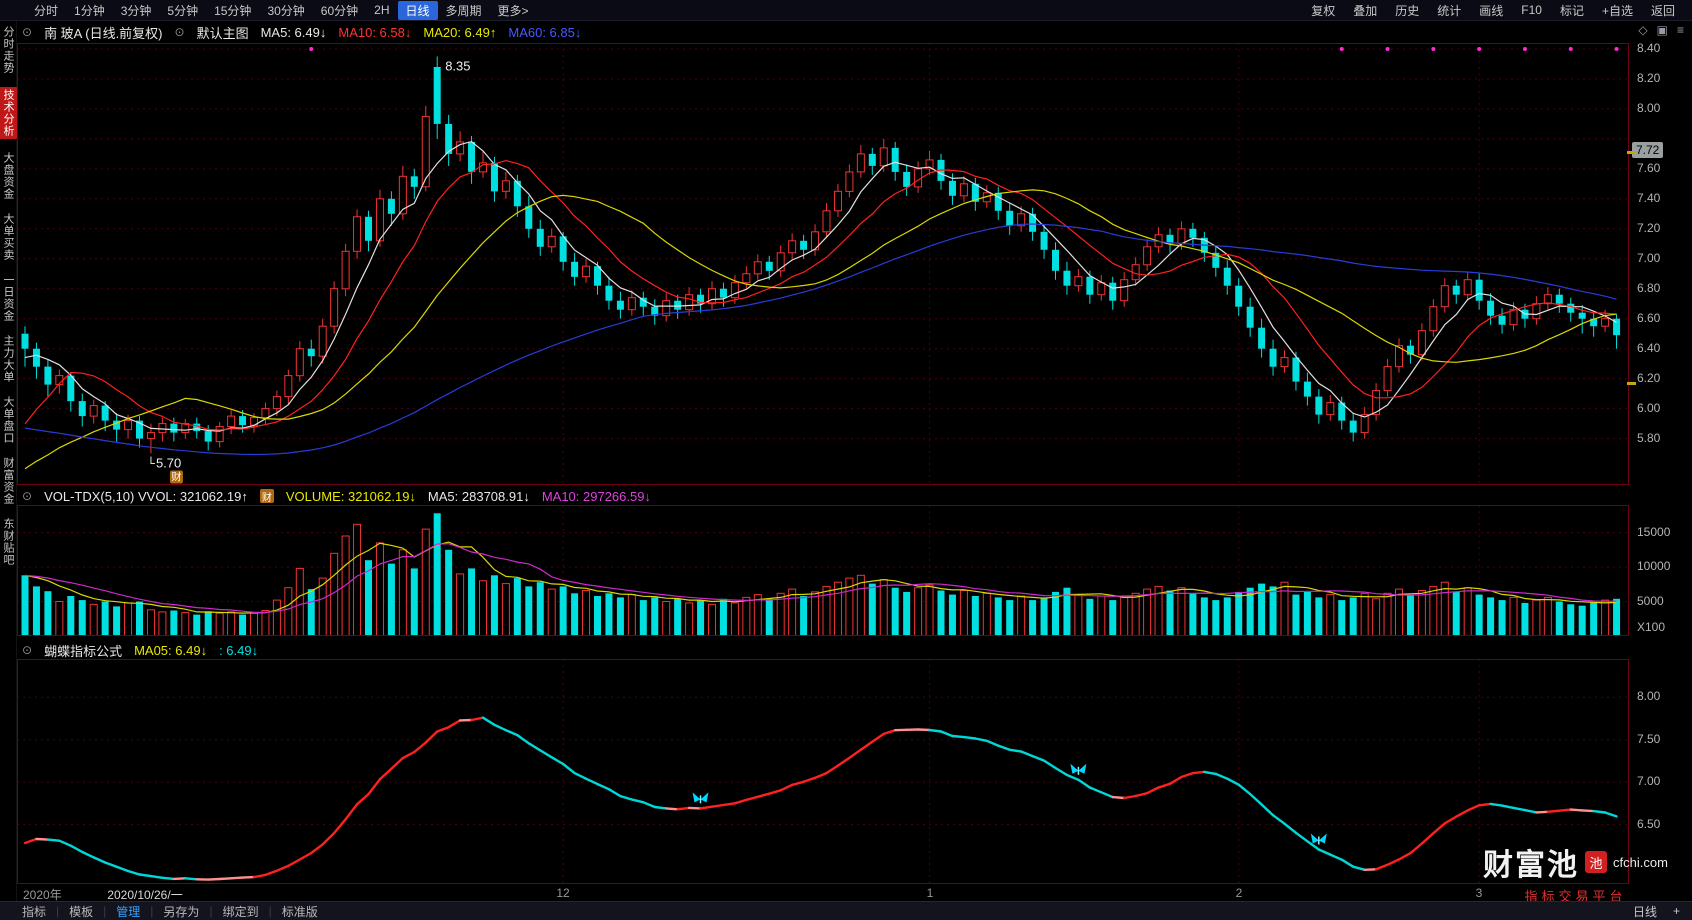  What do you see at coordinates (1649, 824) in the screenshot?
I see `axis-label: 6.50` at bounding box center [1649, 824].